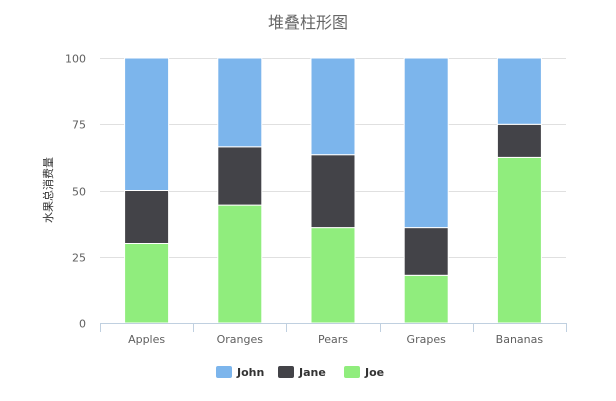 The width and height of the screenshot is (616, 401). I want to click on x-tick-label: Apples, so click(146, 339).